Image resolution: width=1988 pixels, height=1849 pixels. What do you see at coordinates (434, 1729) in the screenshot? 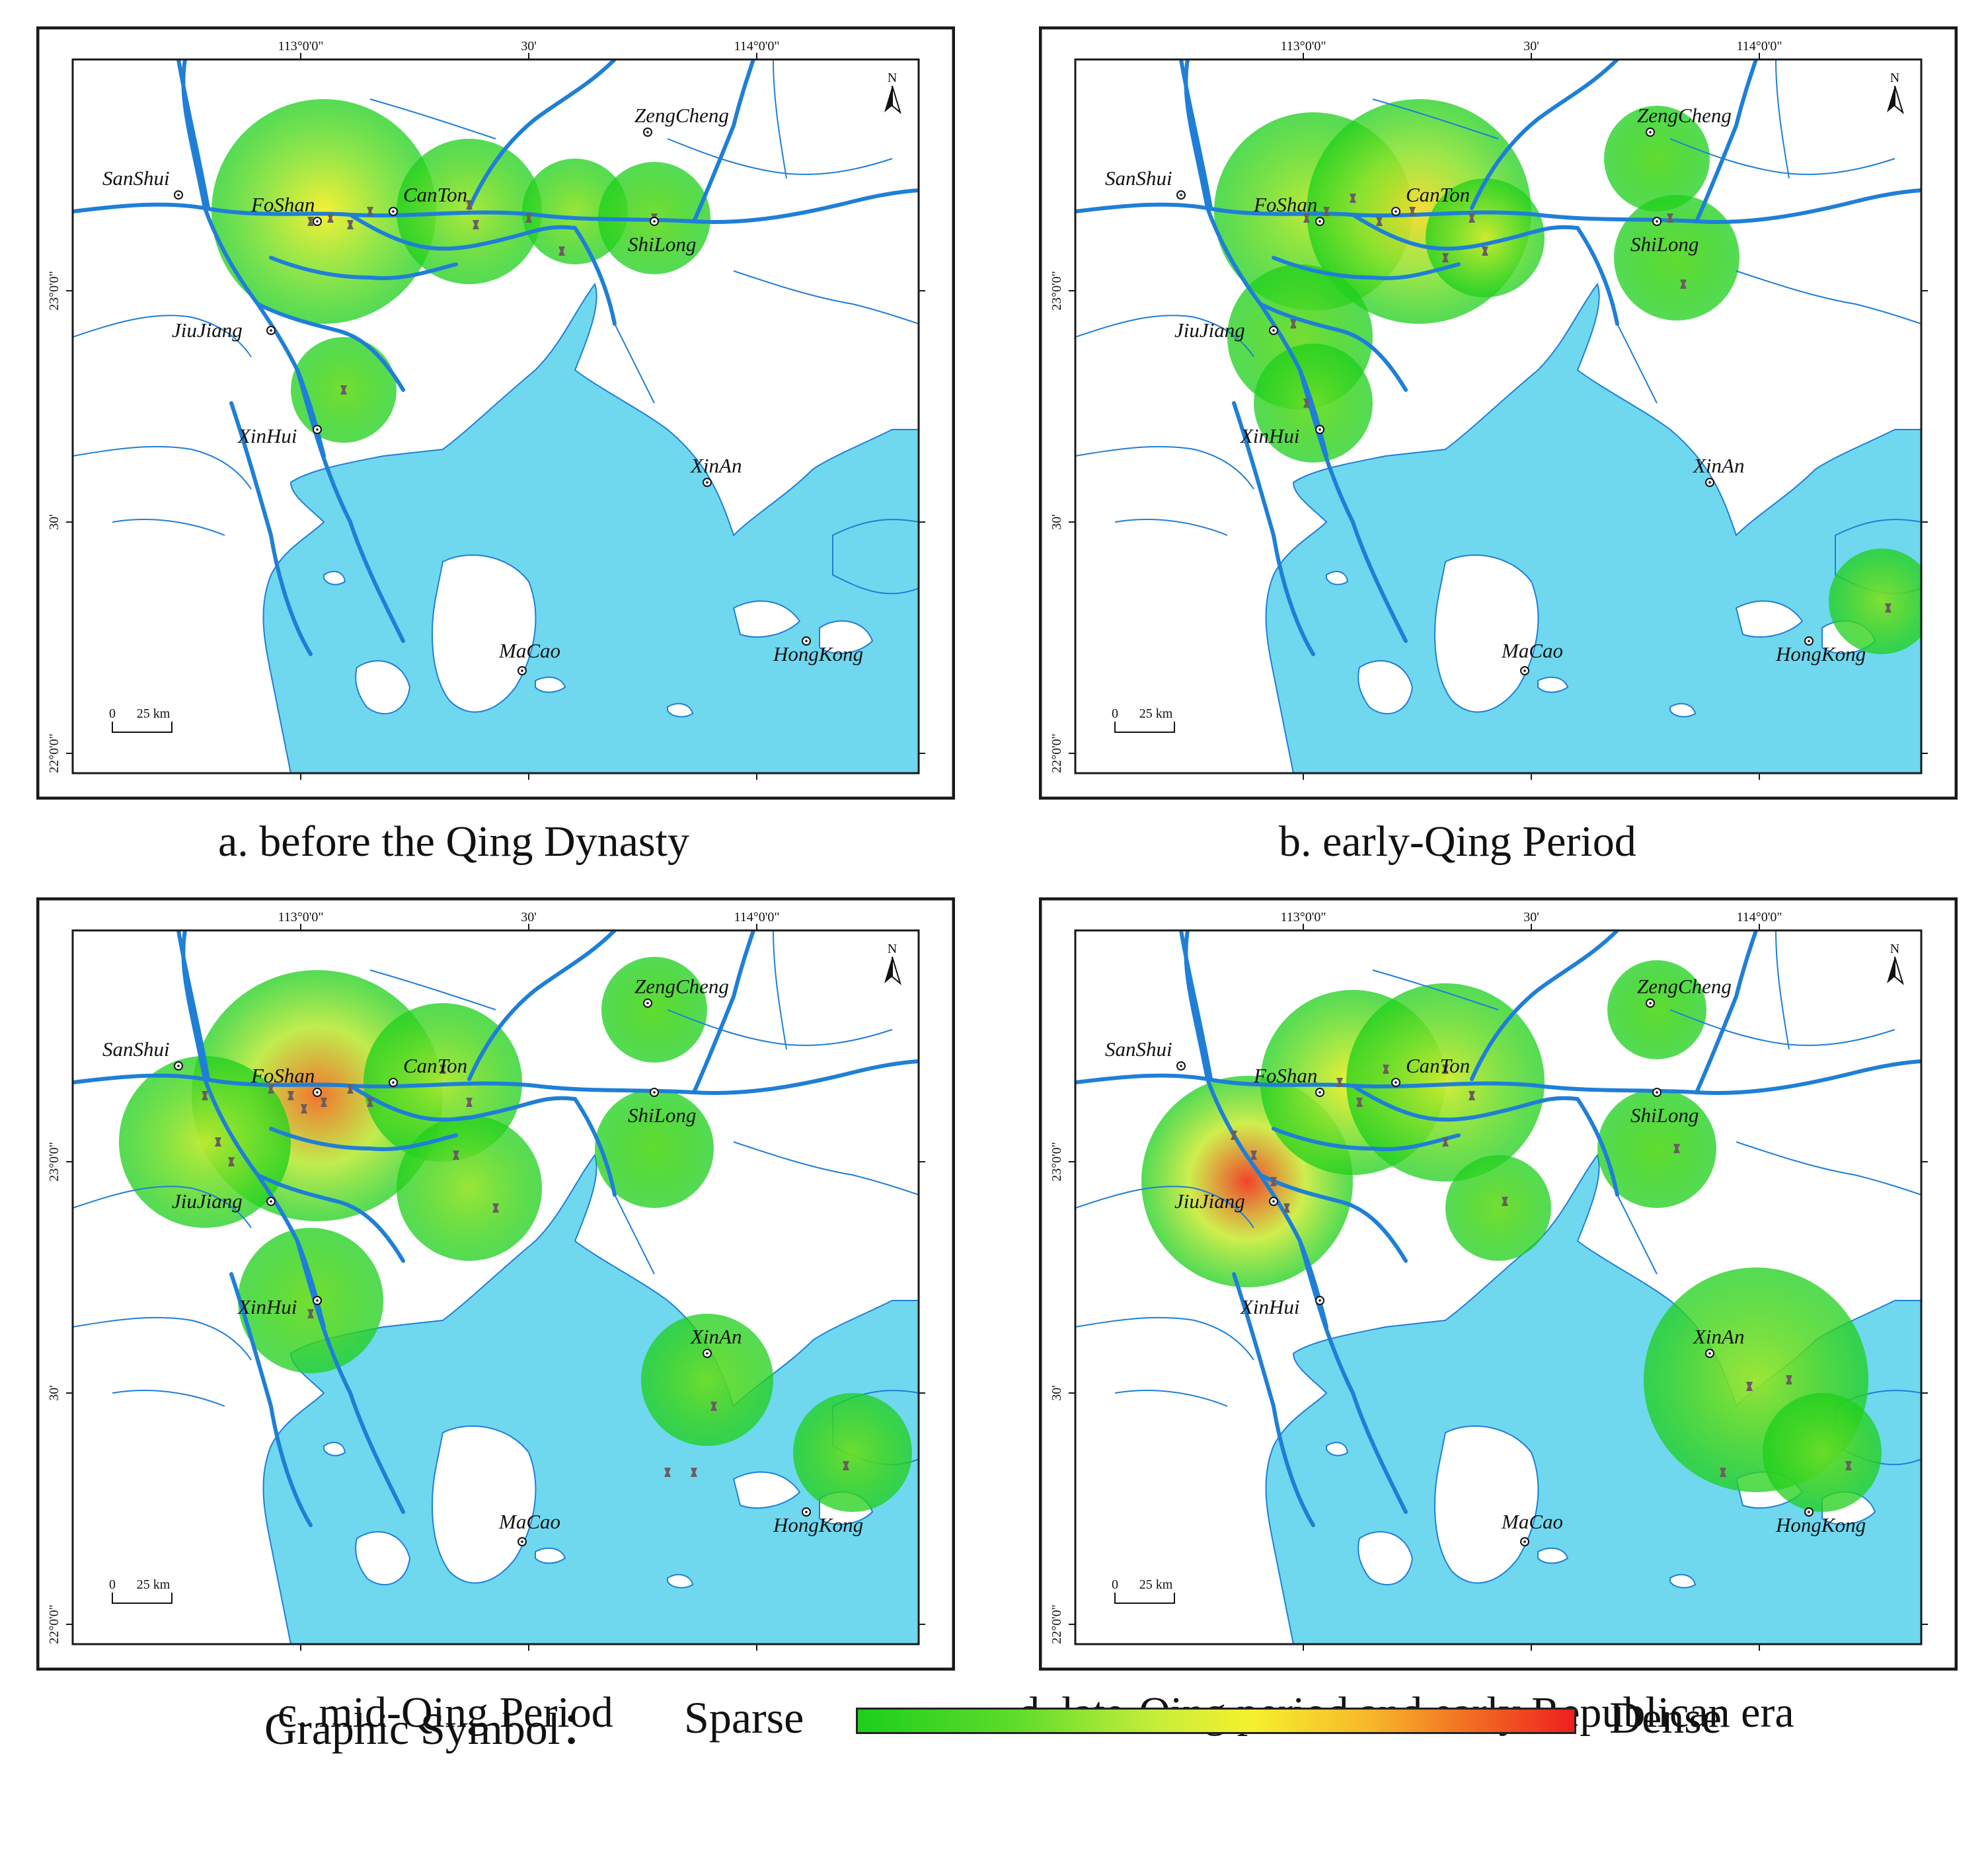
I see `legend-title: Graphic Symbol：` at bounding box center [434, 1729].